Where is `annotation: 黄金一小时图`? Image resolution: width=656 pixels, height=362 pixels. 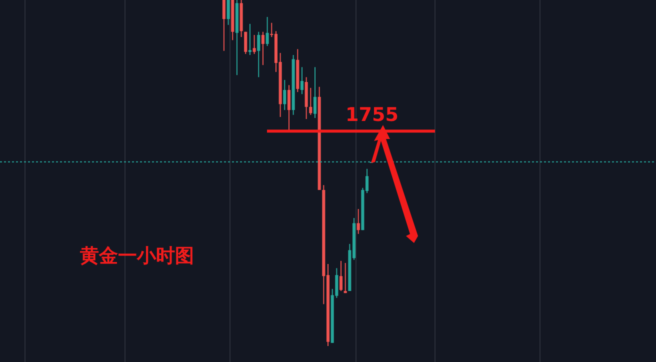
annotation: 黄金一小时图 is located at coordinates (136, 256).